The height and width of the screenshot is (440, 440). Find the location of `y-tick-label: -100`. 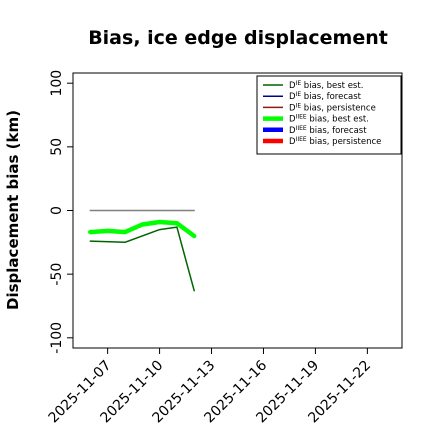

y-tick-label: -100 is located at coordinates (57, 338).